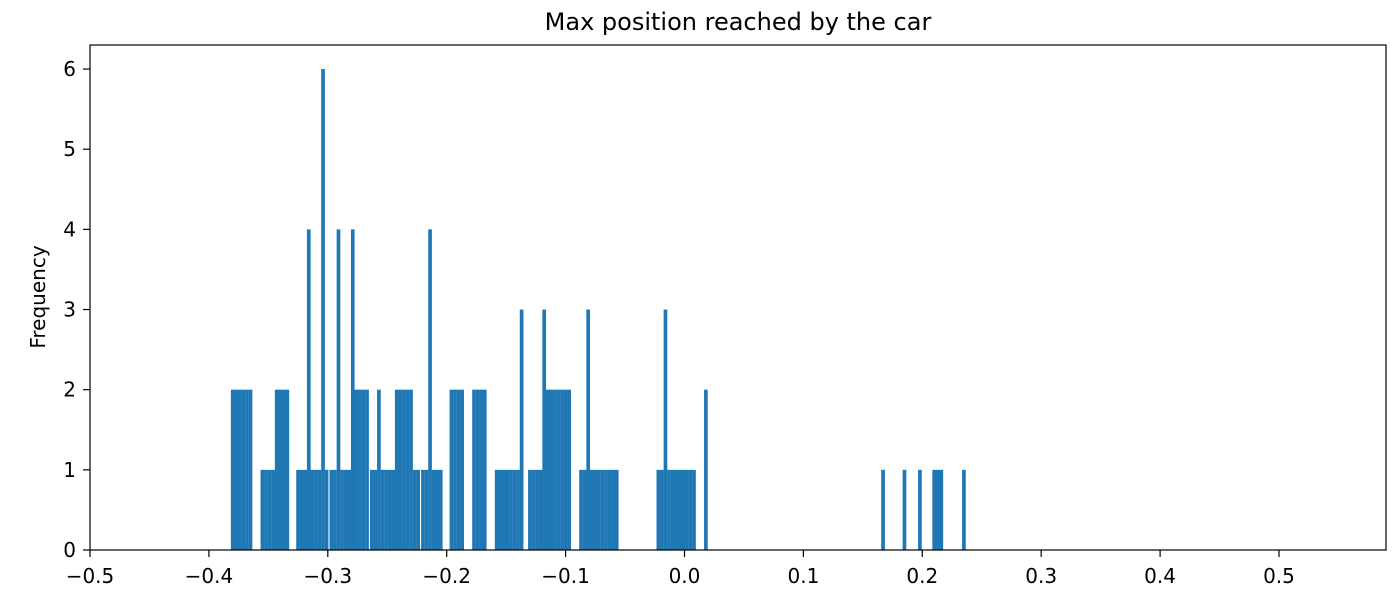  Describe the element at coordinates (69, 149) in the screenshot. I see `y-tick-label: 5` at that location.